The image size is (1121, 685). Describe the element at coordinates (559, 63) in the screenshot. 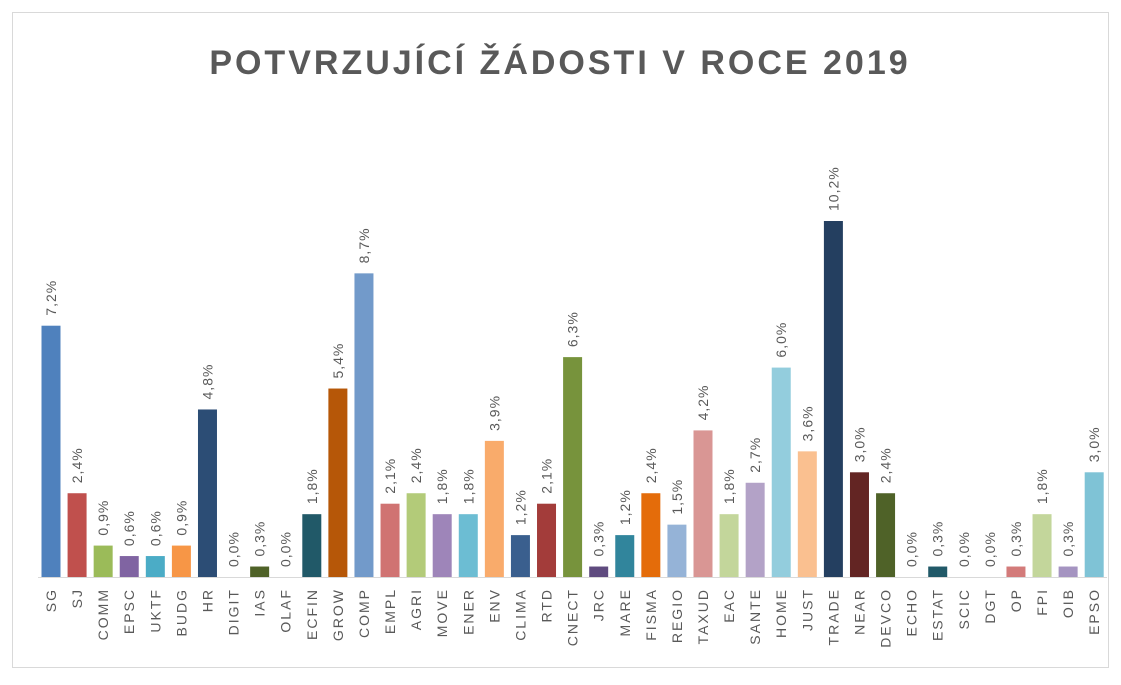

I see `chart-title: POTVRZUJÍCÍ ŽÁDOSTI V ROCE 2019` at that location.